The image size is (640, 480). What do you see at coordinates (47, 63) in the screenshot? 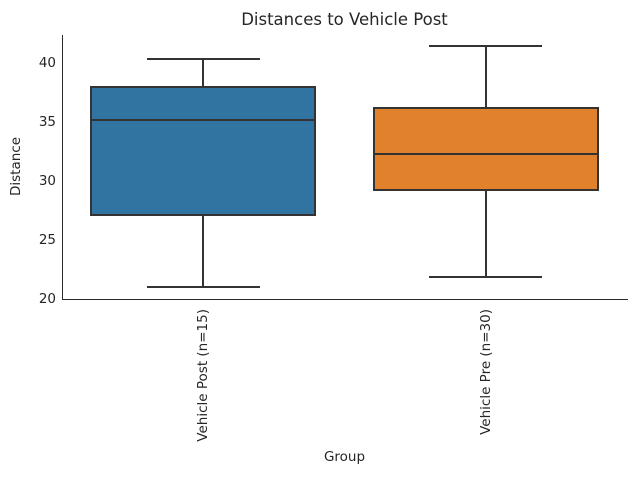
I see `y-tick-label: 40` at bounding box center [47, 63].